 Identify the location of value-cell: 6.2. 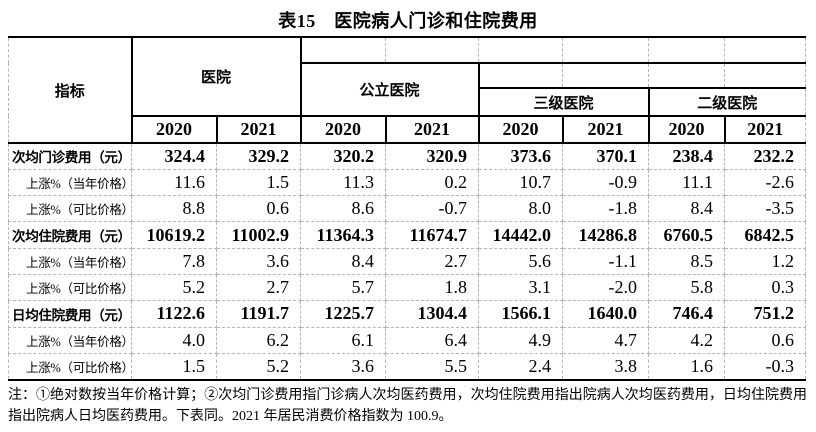
(258, 340).